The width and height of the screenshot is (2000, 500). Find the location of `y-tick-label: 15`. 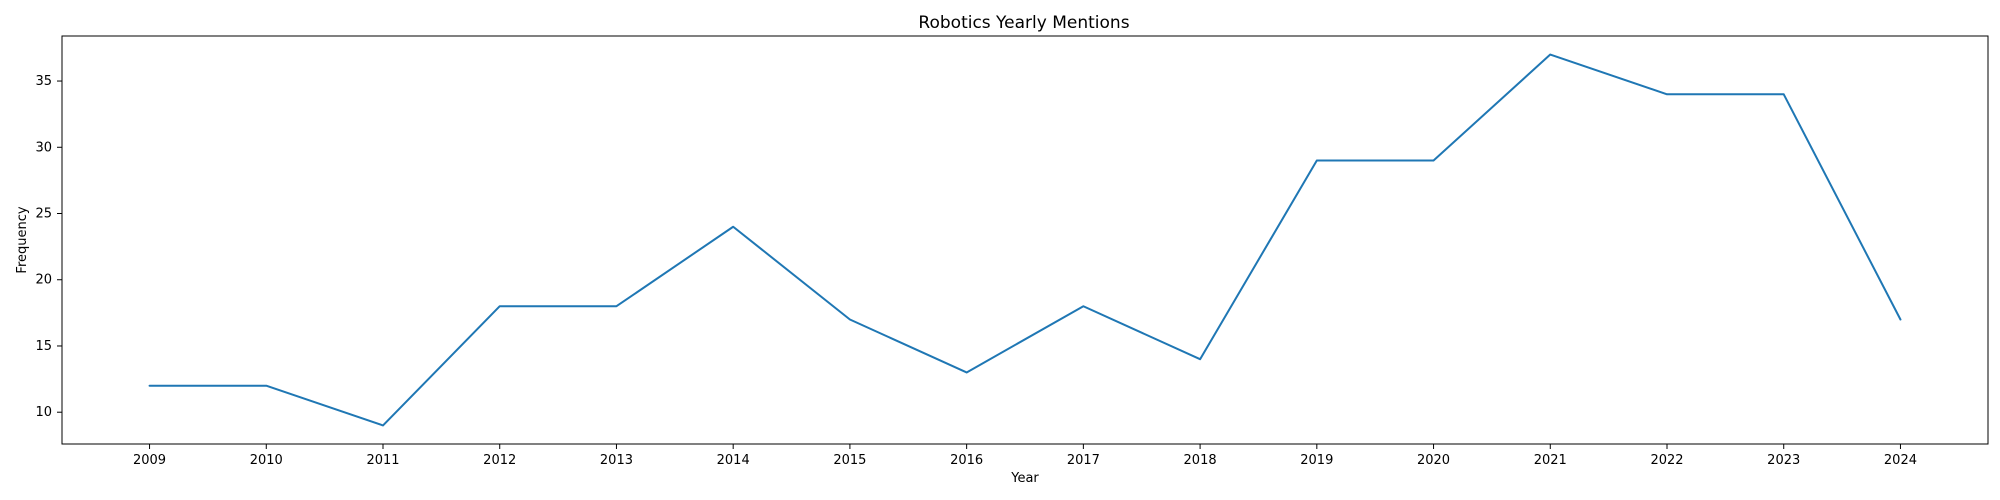

y-tick-label: 15 is located at coordinates (43, 346).